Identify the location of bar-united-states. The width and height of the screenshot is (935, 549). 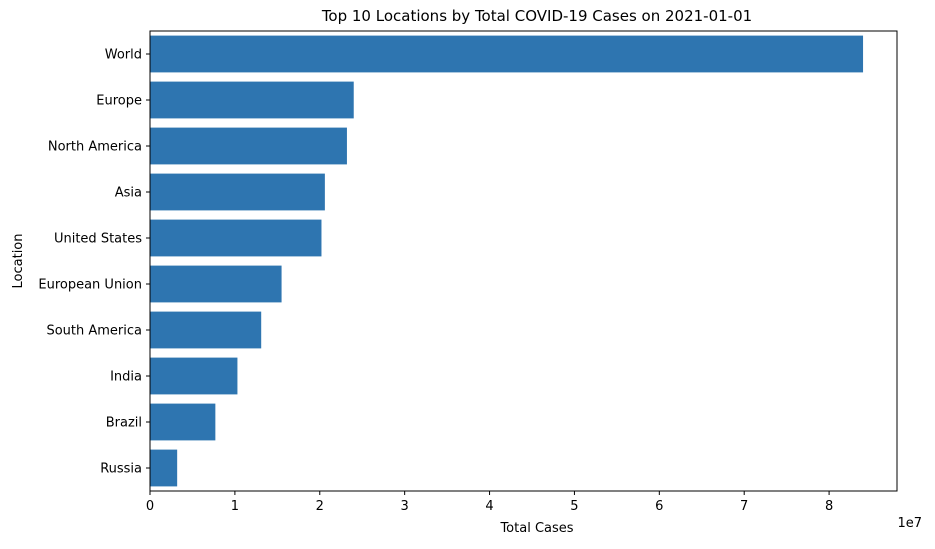
(236, 238).